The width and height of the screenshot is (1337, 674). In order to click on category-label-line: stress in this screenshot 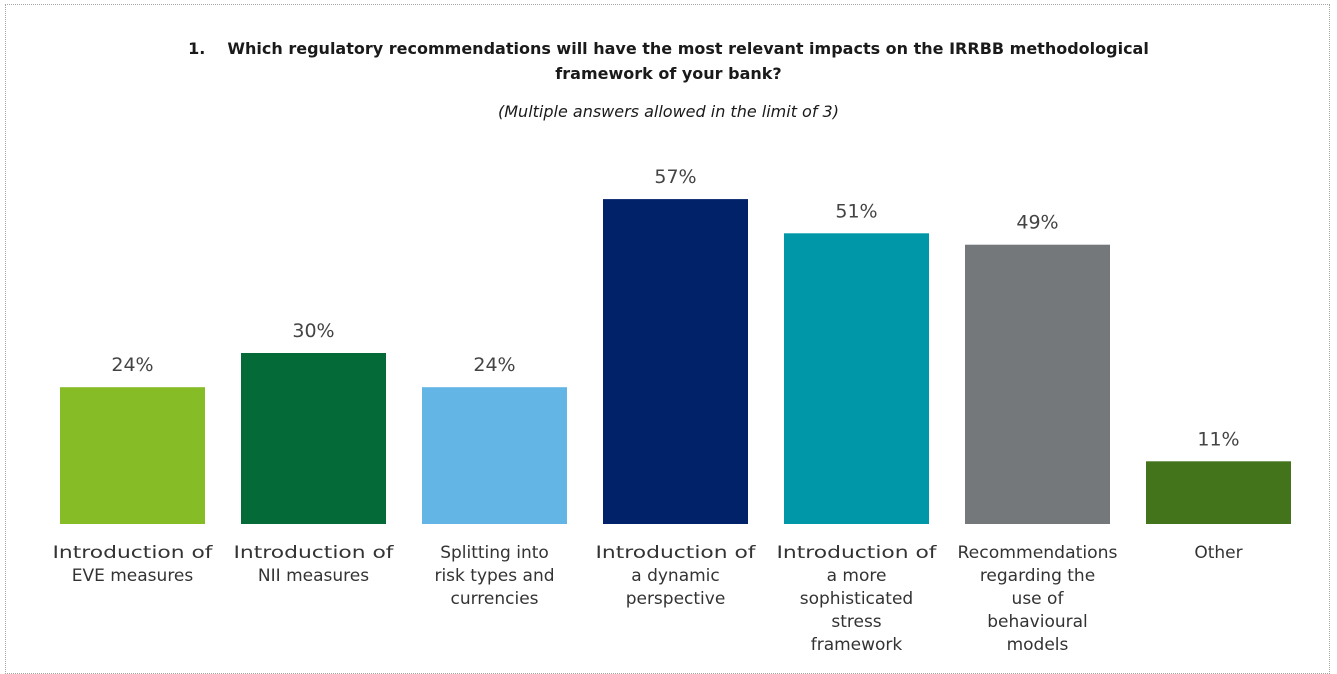, I will do `click(856, 622)`.